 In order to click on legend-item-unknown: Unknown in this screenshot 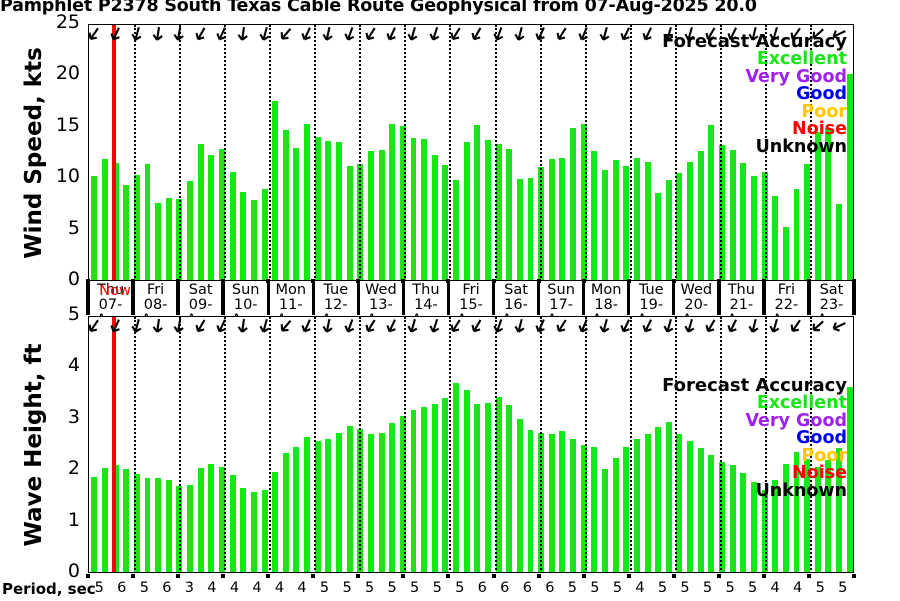, I will do `click(801, 146)`.